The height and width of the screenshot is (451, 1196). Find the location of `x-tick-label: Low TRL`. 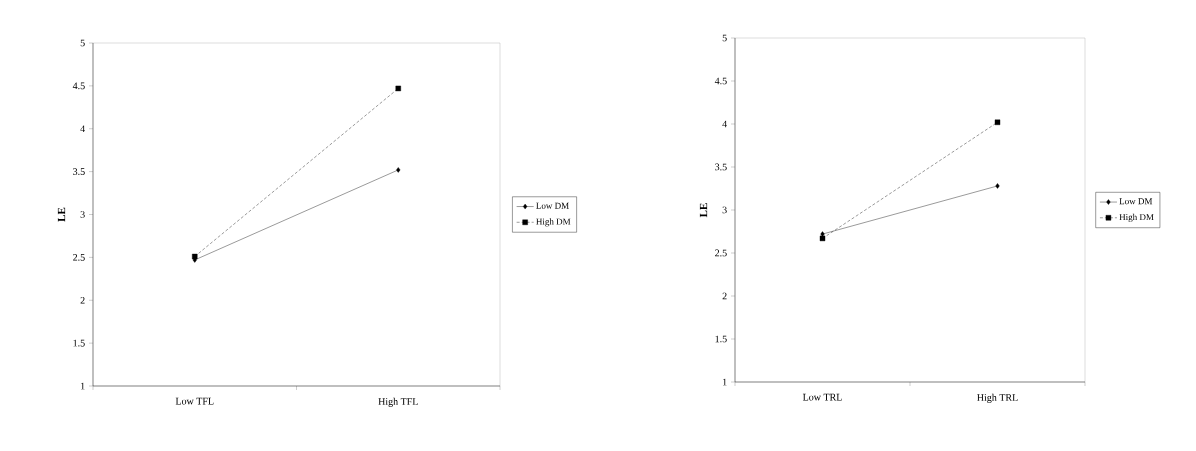

x-tick-label: Low TRL is located at coordinates (822, 397).